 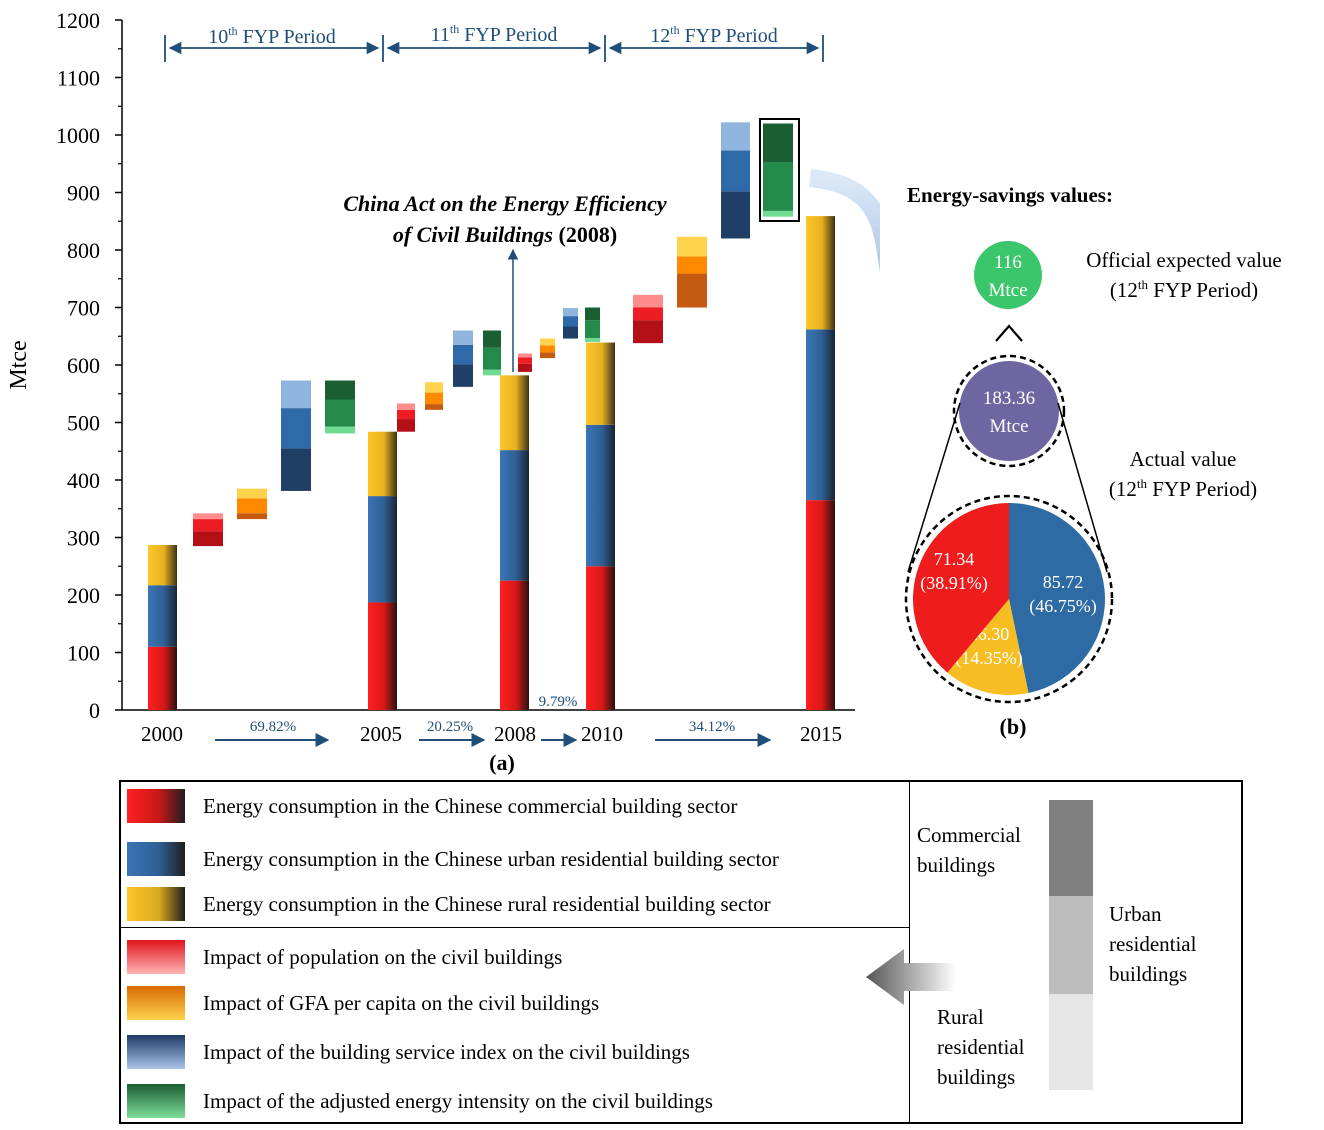 I want to click on growth-label-3: 9.79%, so click(x=558, y=702).